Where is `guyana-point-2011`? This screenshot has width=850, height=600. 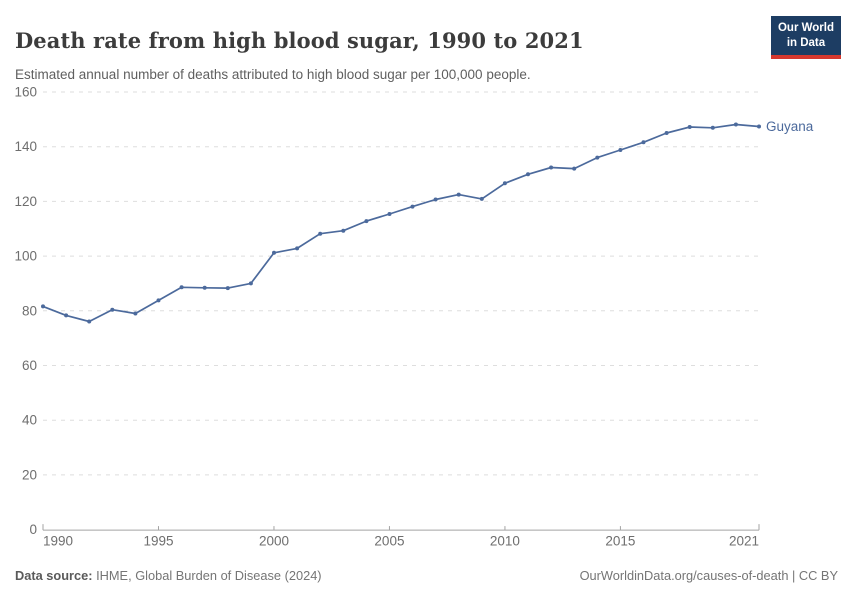
guyana-point-2011 is located at coordinates (528, 174).